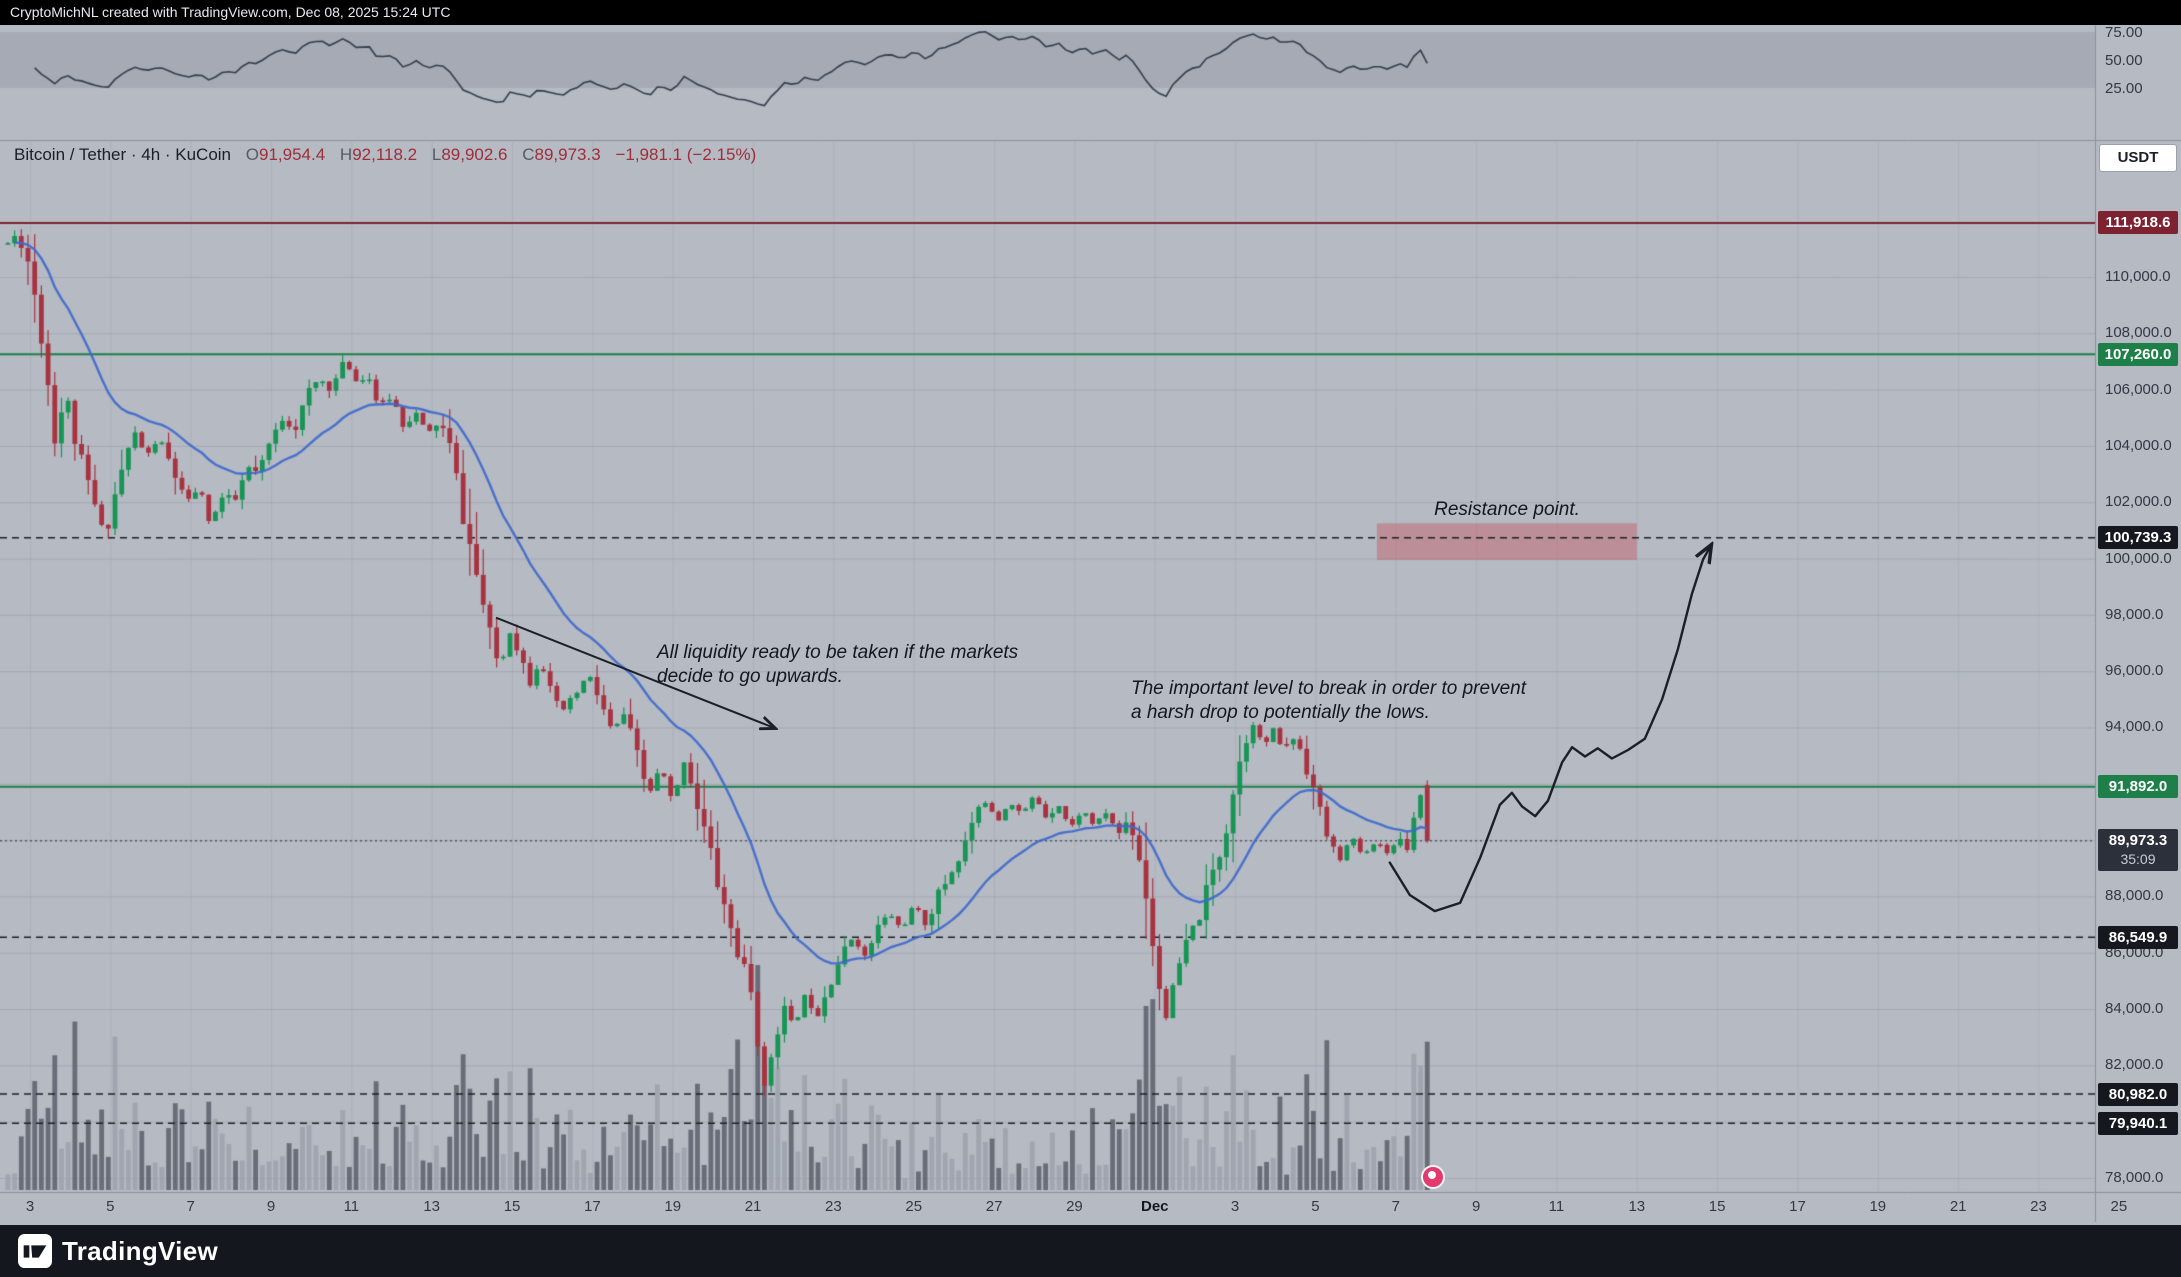  Describe the element at coordinates (567, 154) in the screenshot. I see `close-value: 89,973.3` at that location.